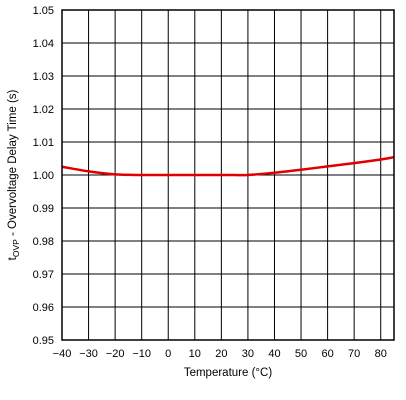  Describe the element at coordinates (168, 354) in the screenshot. I see `x-tick-label: 0` at that location.